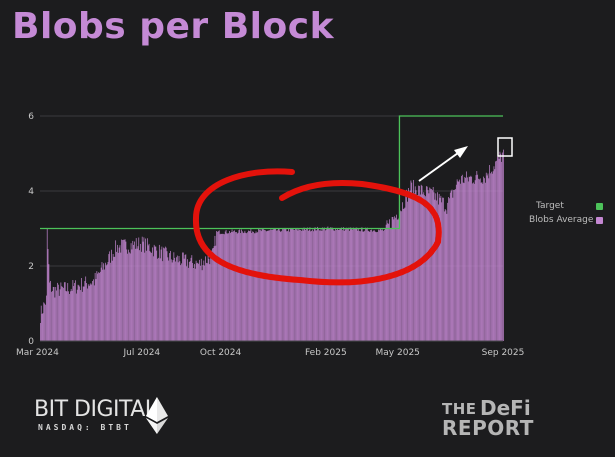  Describe the element at coordinates (566, 220) in the screenshot. I see `legend-item-blobs-average: Blobs Average` at that location.